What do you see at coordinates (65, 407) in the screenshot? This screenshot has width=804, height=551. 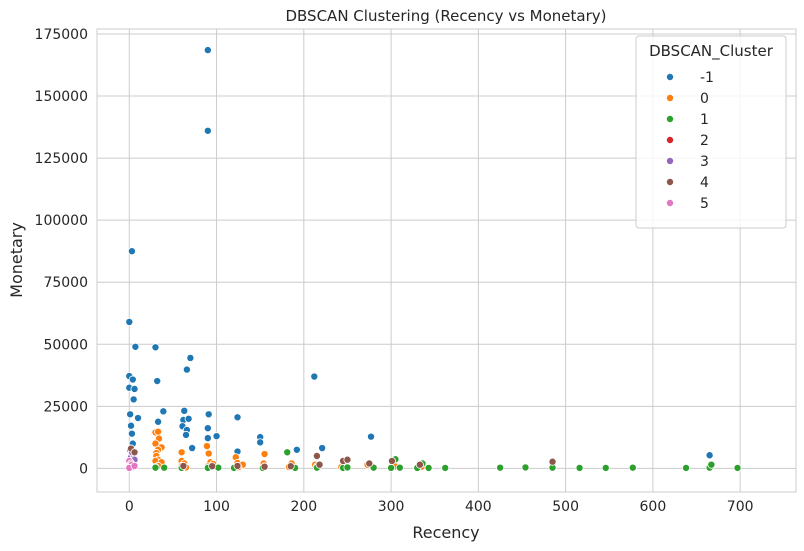 I see `y-tick-label: 25000` at bounding box center [65, 407].